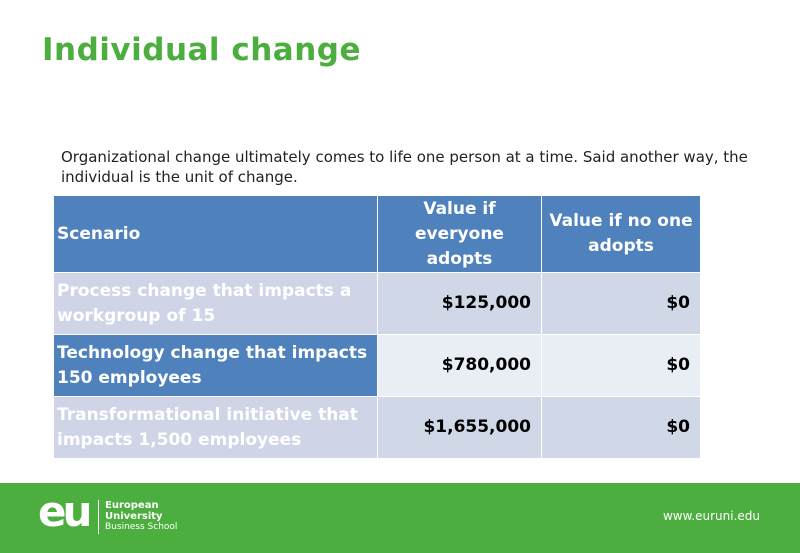 This screenshot has height=553, width=800. Describe the element at coordinates (134, 516) in the screenshot. I see `logo-line: University` at that location.